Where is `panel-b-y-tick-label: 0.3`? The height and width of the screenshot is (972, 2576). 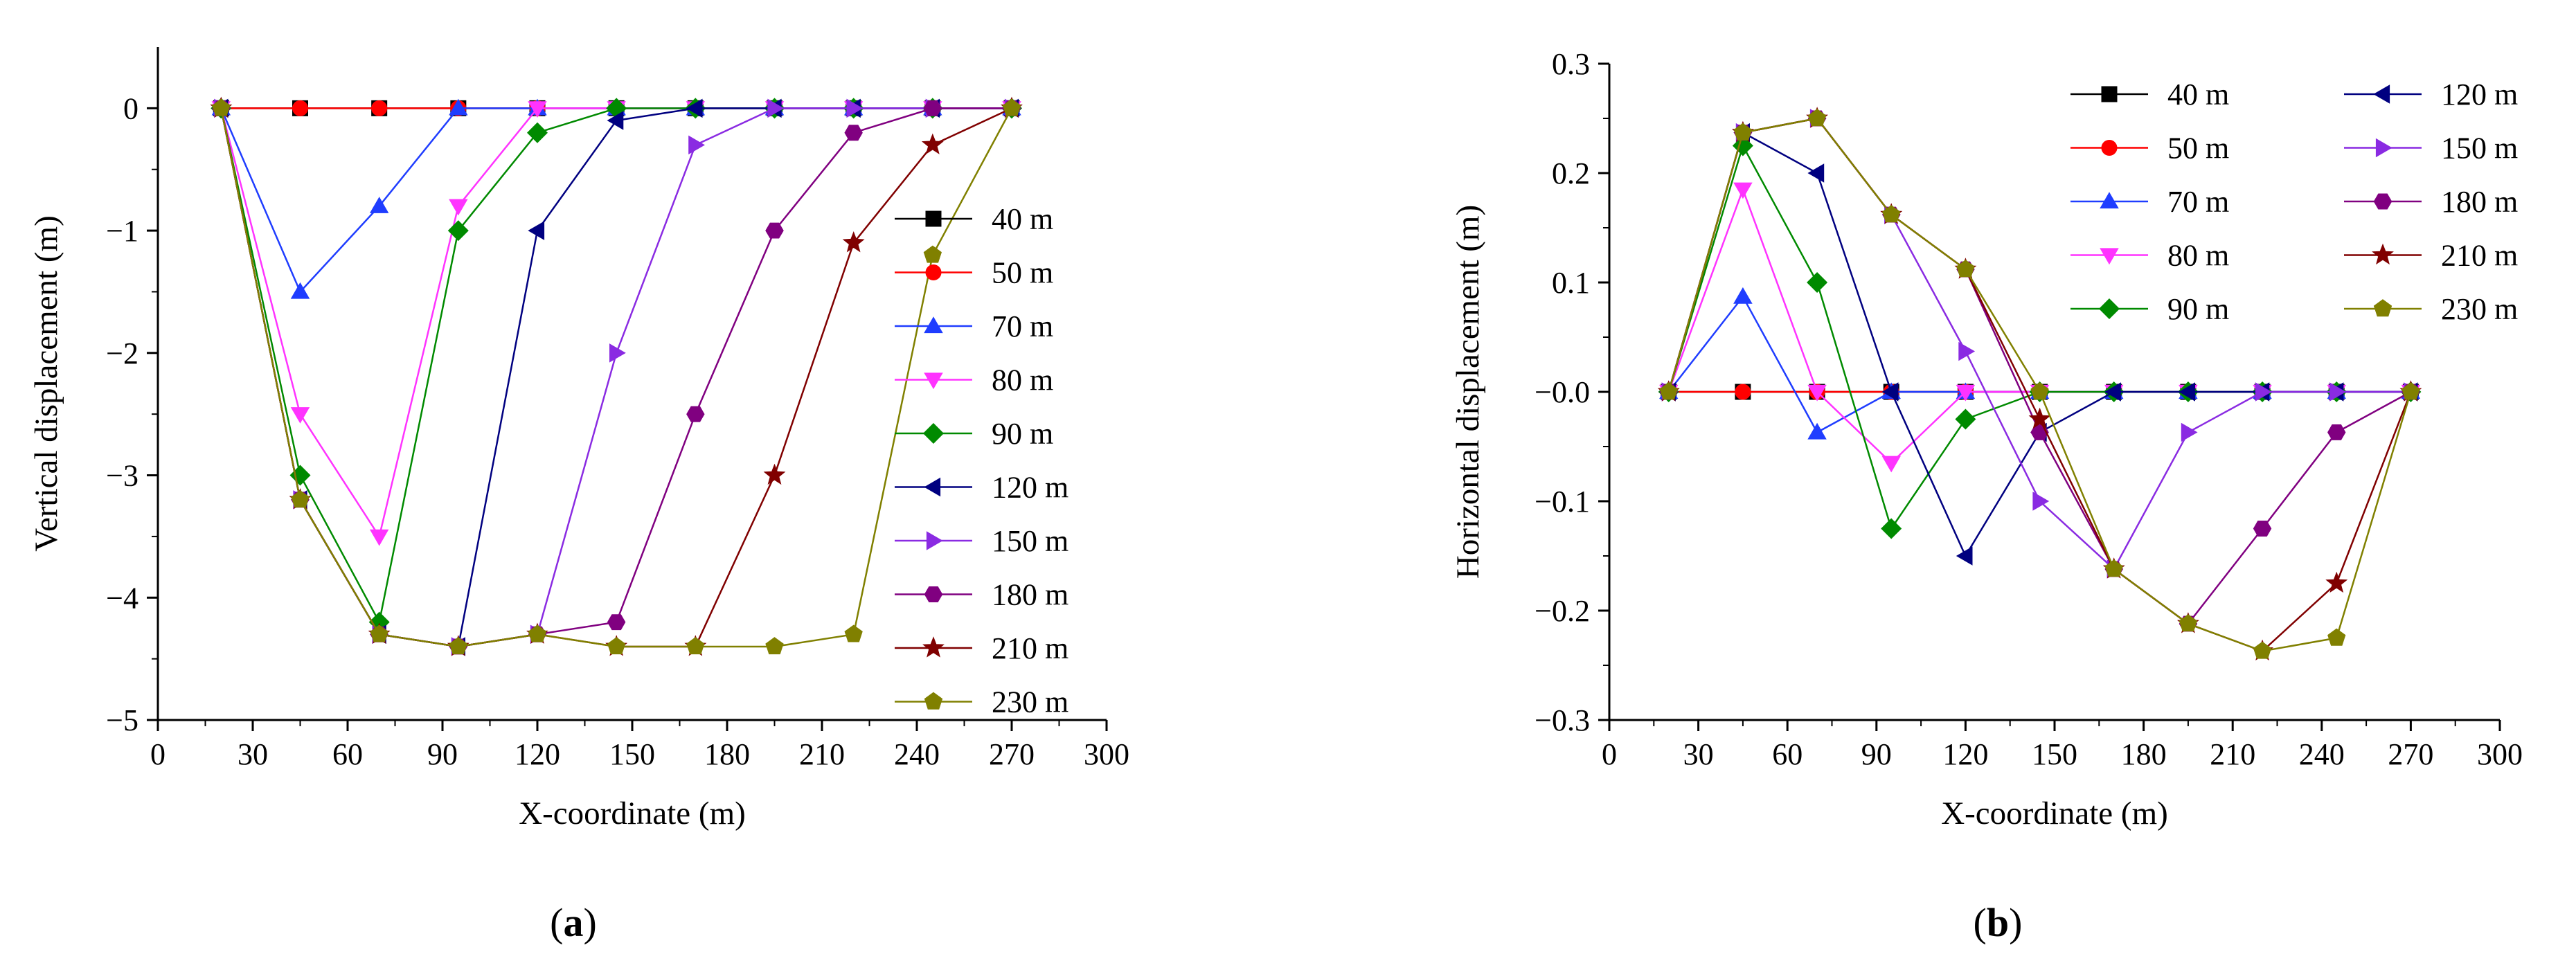
panel-b-y-tick-label: 0.3 is located at coordinates (1571, 64).